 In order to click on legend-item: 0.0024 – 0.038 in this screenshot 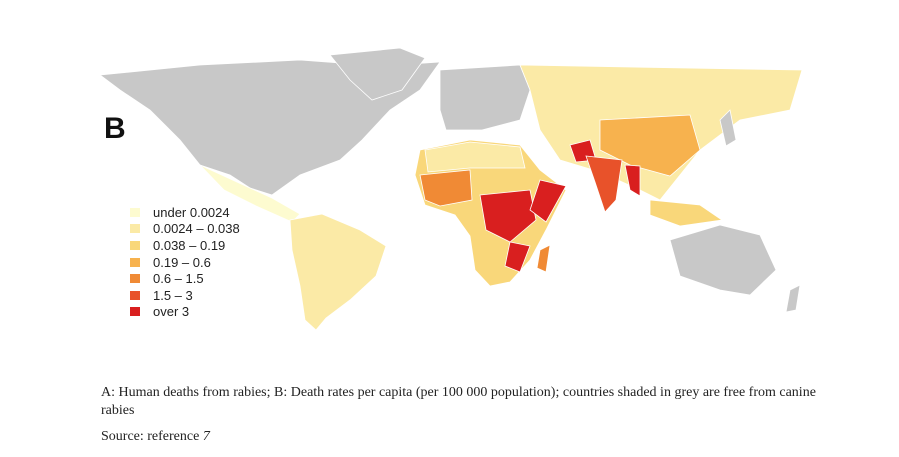, I will do `click(185, 229)`.